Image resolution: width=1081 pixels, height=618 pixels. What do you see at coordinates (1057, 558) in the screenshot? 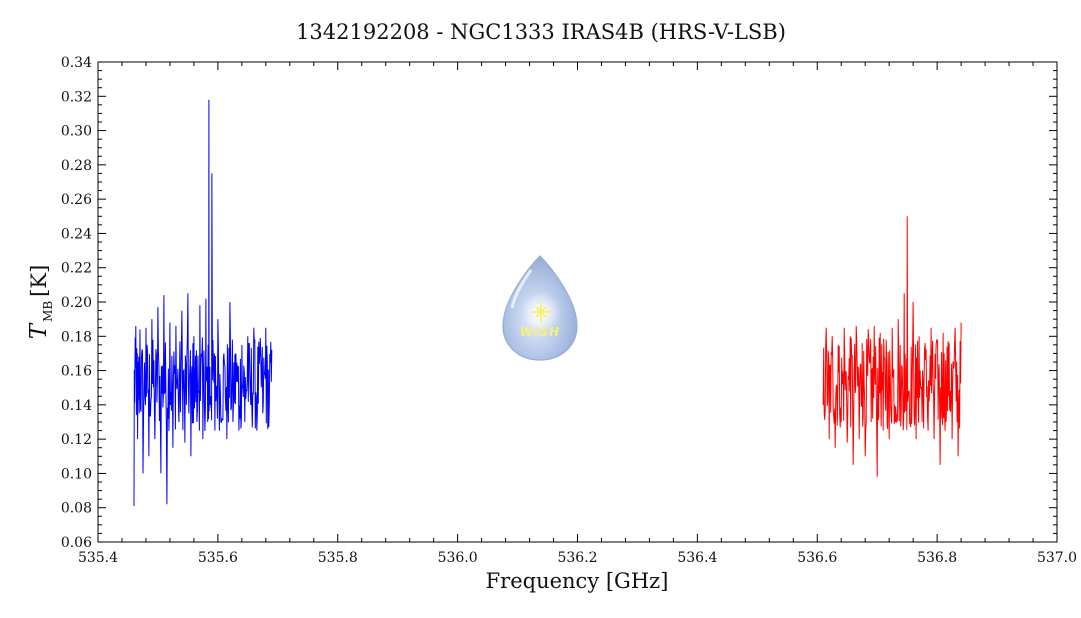
I see `x-tick-label: 537.0` at bounding box center [1057, 558].